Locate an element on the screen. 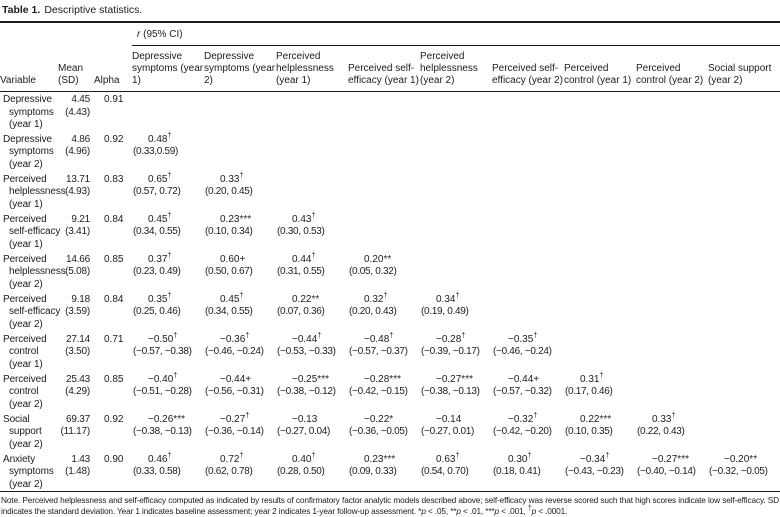  correlation-value: 0.22** is located at coordinates (306, 299).